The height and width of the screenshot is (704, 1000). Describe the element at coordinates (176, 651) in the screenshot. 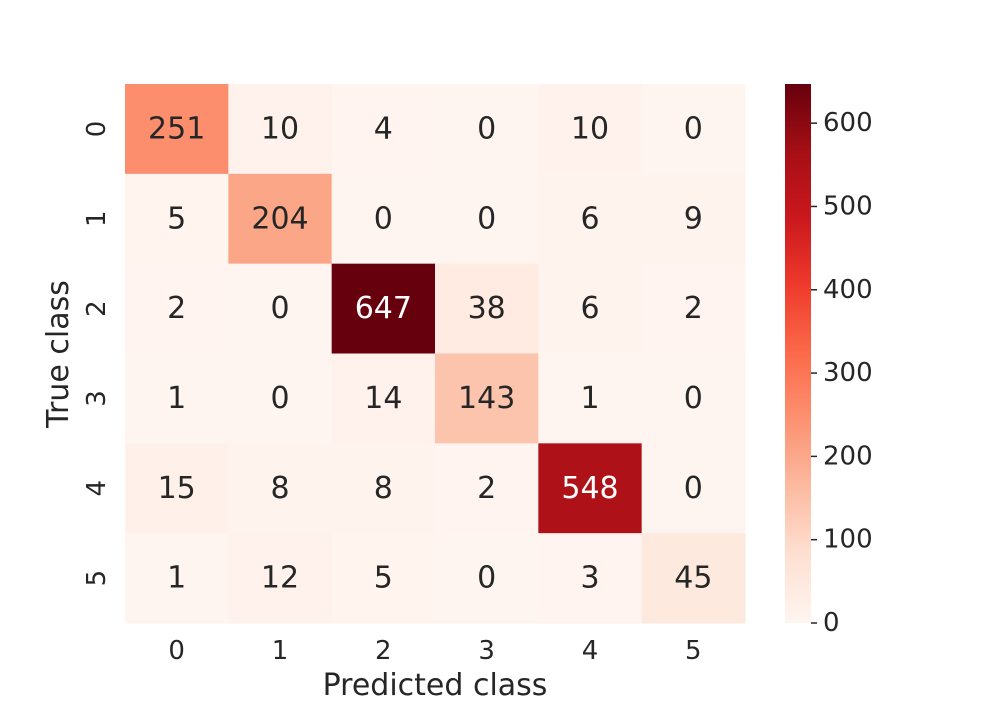

I see `x-tick-label-0: 0` at that location.